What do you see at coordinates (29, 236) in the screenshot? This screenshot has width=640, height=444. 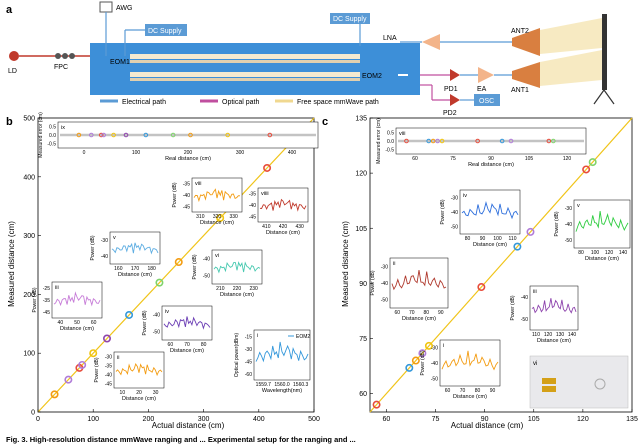 I see `panel-b-ytick-label: 300` at bounding box center [29, 236].